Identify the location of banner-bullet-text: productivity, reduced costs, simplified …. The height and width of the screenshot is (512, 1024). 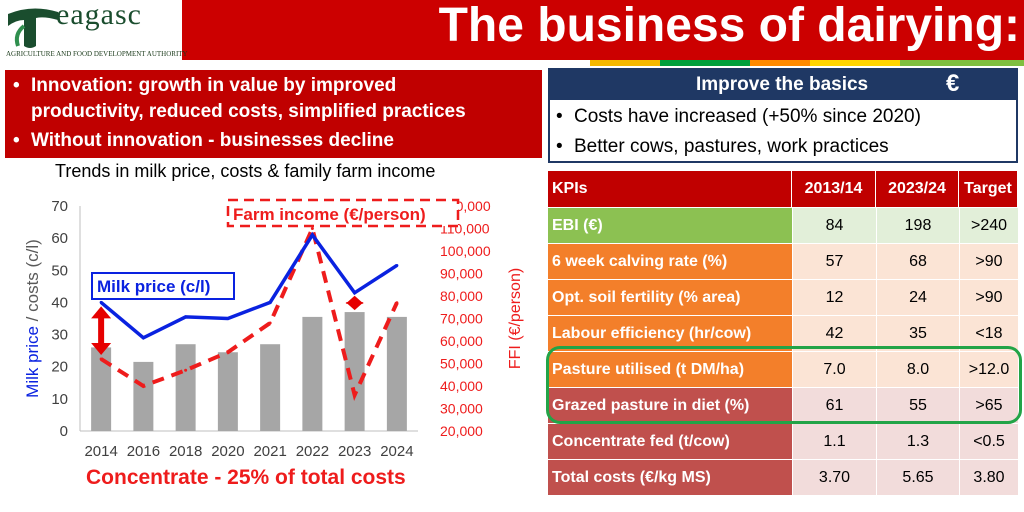
(248, 111).